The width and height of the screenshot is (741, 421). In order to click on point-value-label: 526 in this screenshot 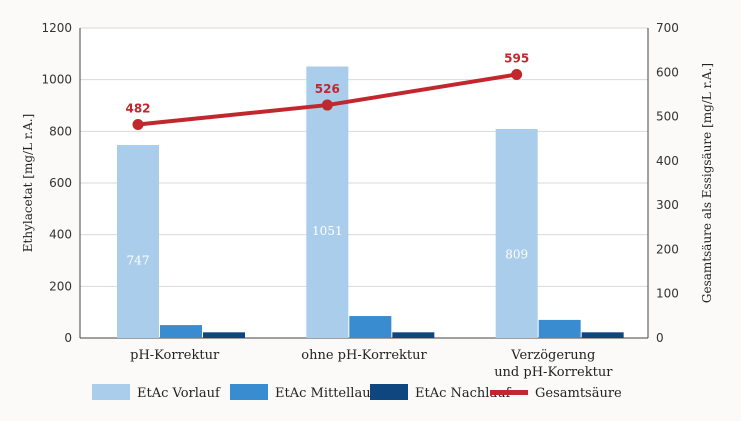, I will do `click(327, 89)`.